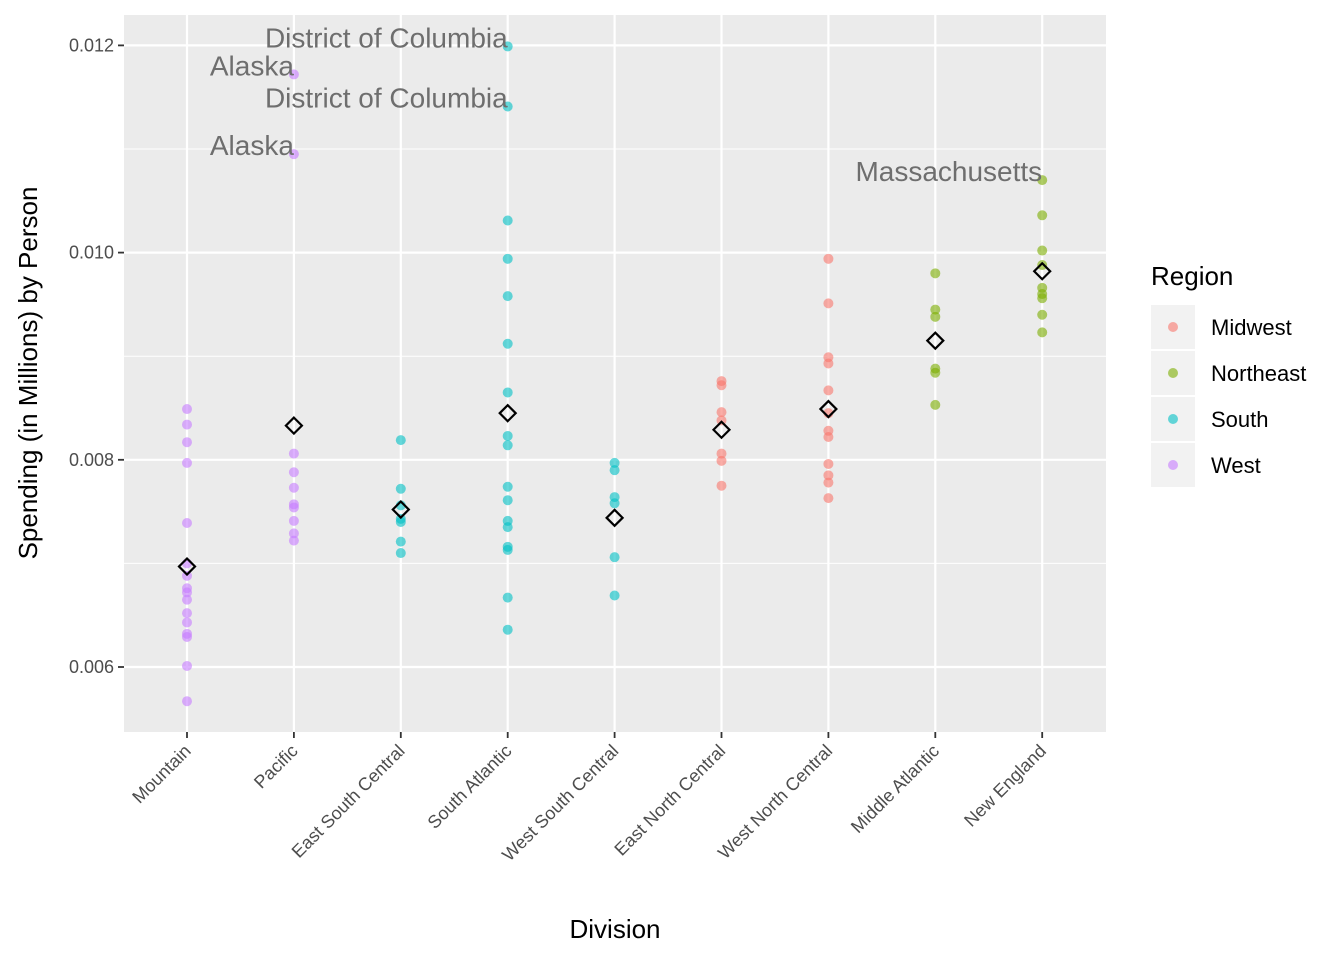 This screenshot has height=960, width=1344. I want to click on y-tick-label: 0.006, so click(91, 667).